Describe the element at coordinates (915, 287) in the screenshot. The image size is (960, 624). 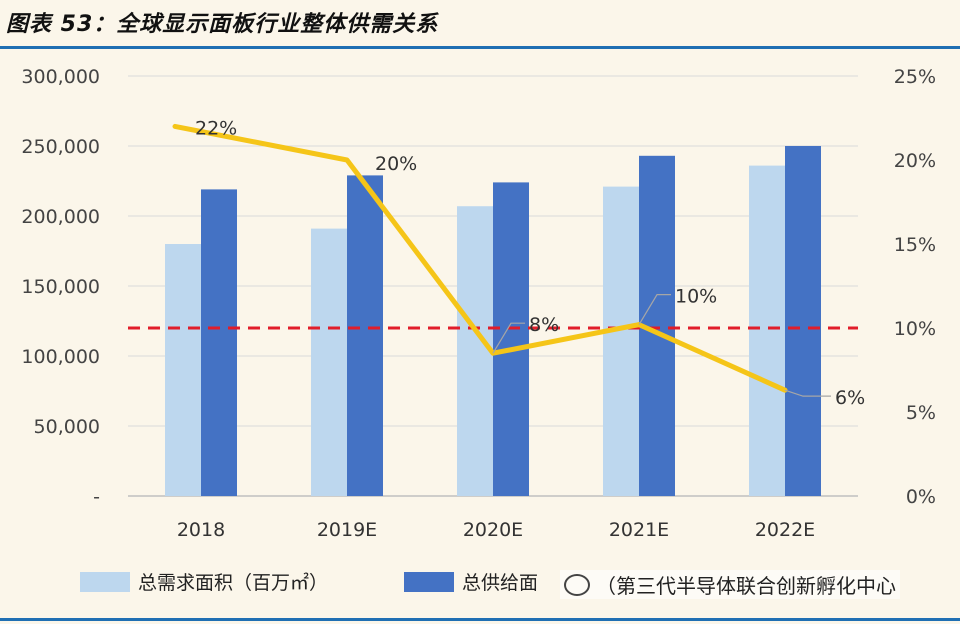
I see `y-axis-right: 0% 5% 10% 15% 20% 25%` at that location.